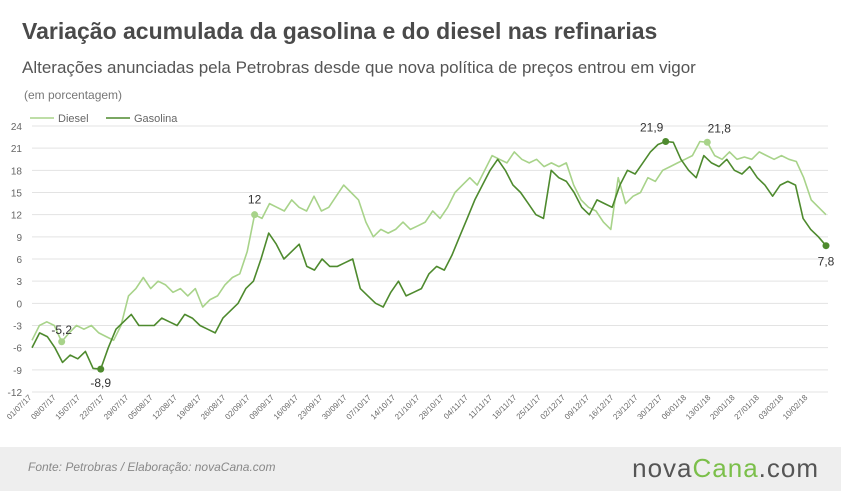  I want to click on y-tick-label: 6, so click(19, 260).